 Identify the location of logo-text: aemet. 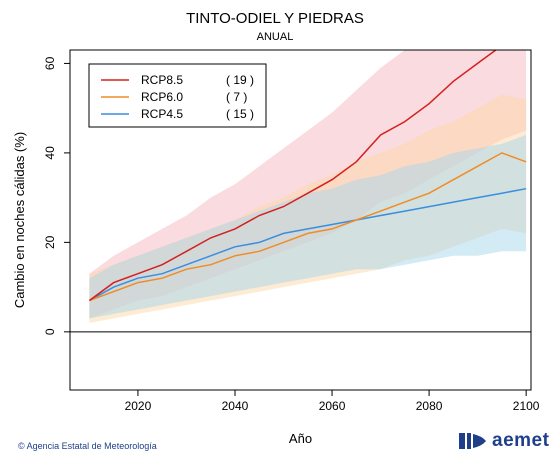
(521, 440).